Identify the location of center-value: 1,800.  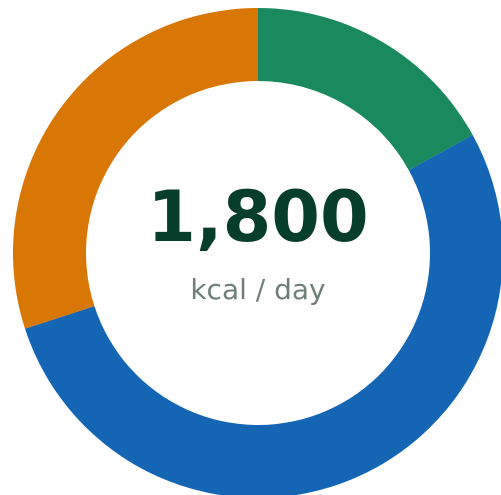
(257, 217).